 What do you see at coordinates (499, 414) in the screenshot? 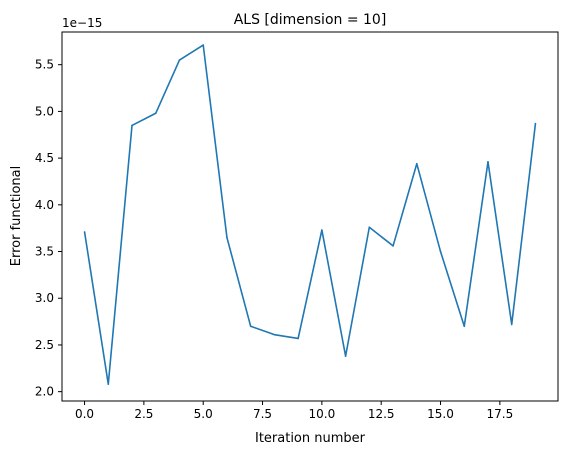
I see `x-tick-label: 17.5` at bounding box center [499, 414].